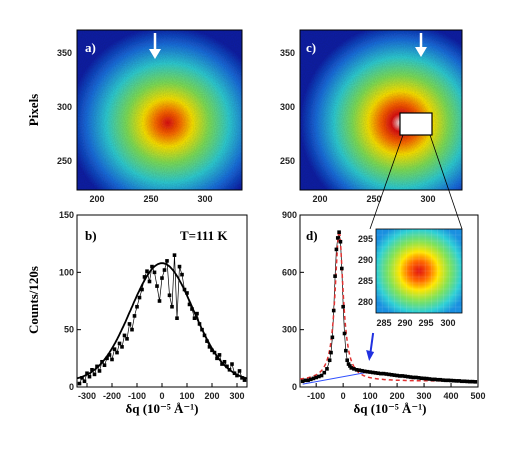  What do you see at coordinates (161, 396) in the screenshot?
I see `panel-b-xtick: 0` at bounding box center [161, 396].